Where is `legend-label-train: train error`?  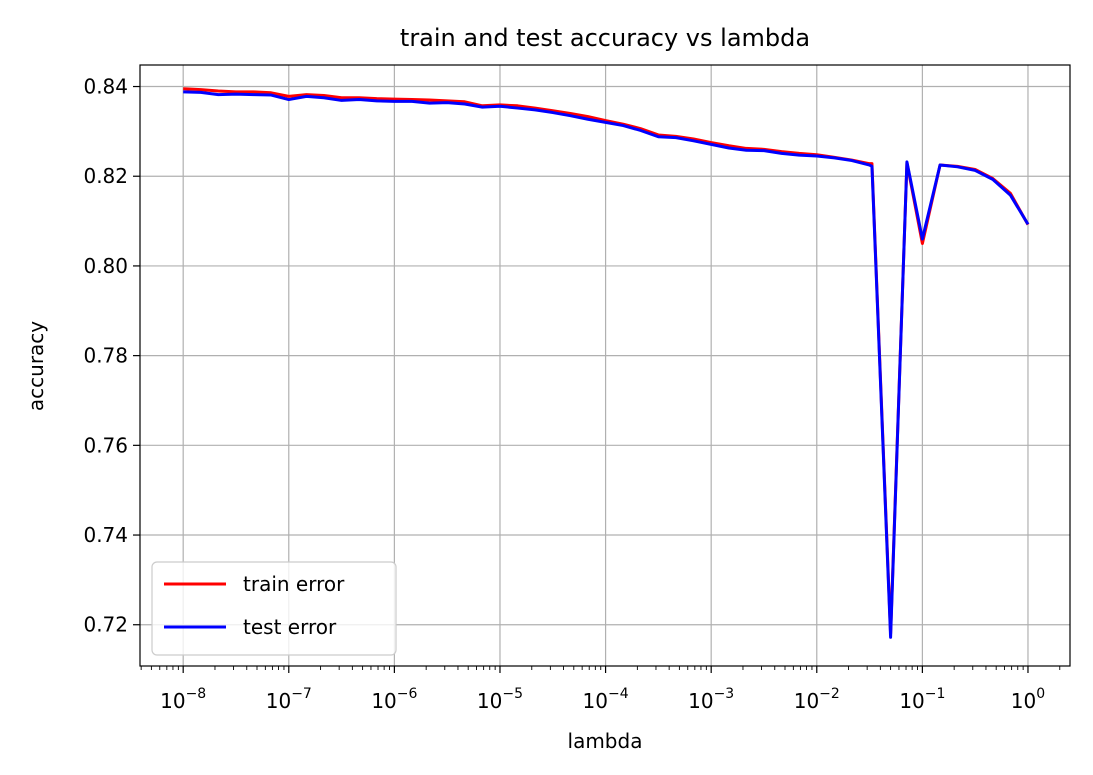
legend-label-train: train error is located at coordinates (294, 584).